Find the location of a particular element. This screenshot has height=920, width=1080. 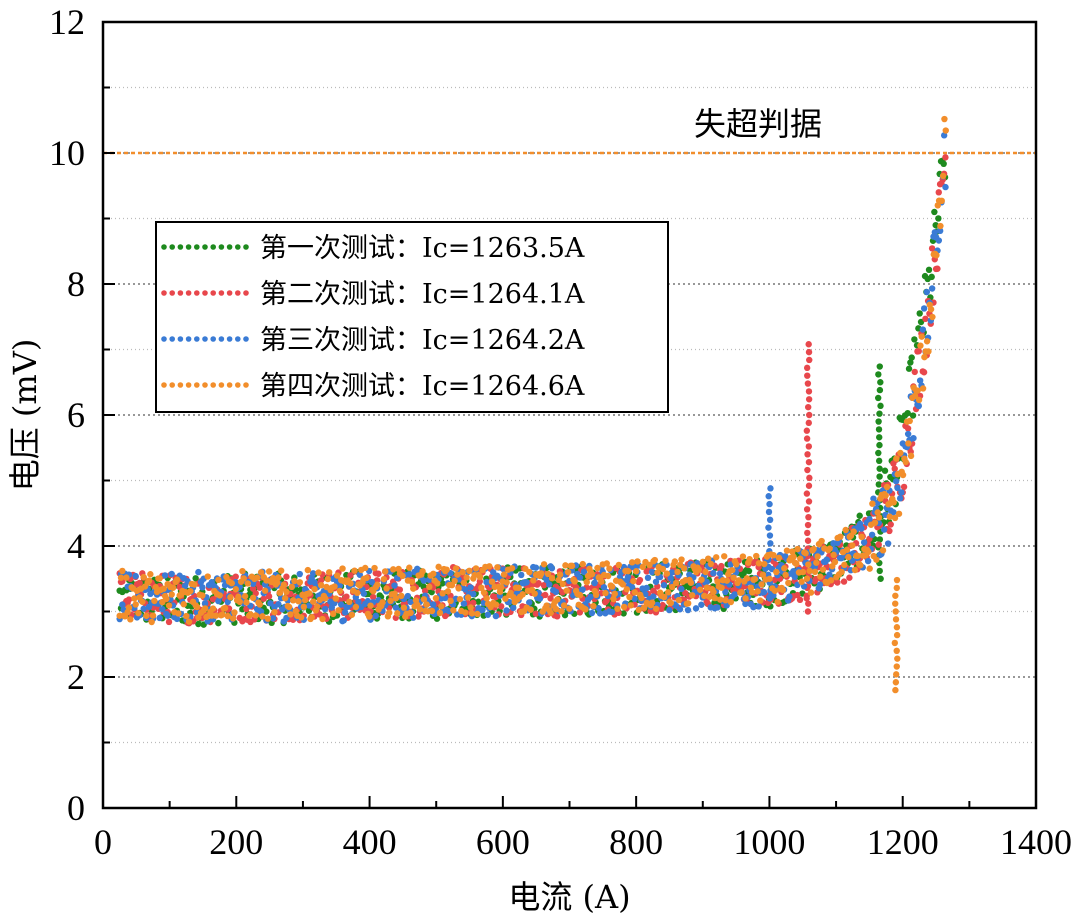

y-tick-label: 12 is located at coordinates (67, 22).